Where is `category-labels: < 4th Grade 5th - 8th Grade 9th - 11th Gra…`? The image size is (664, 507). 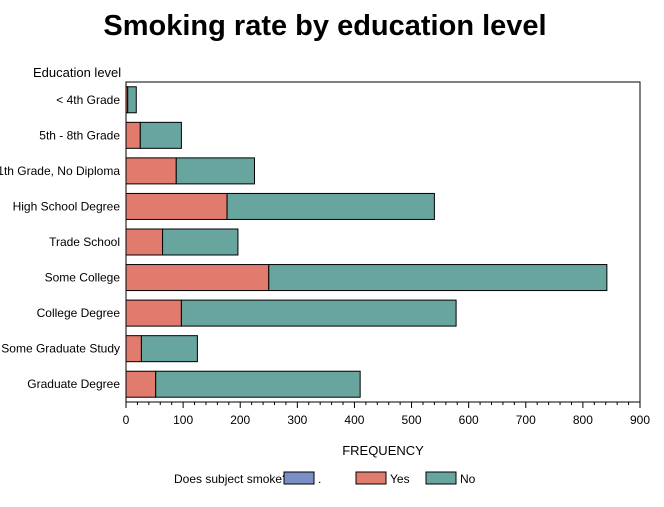 category-labels: < 4th Grade 5th - 8th Grade 9th - 11th Gra… is located at coordinates (60, 242).